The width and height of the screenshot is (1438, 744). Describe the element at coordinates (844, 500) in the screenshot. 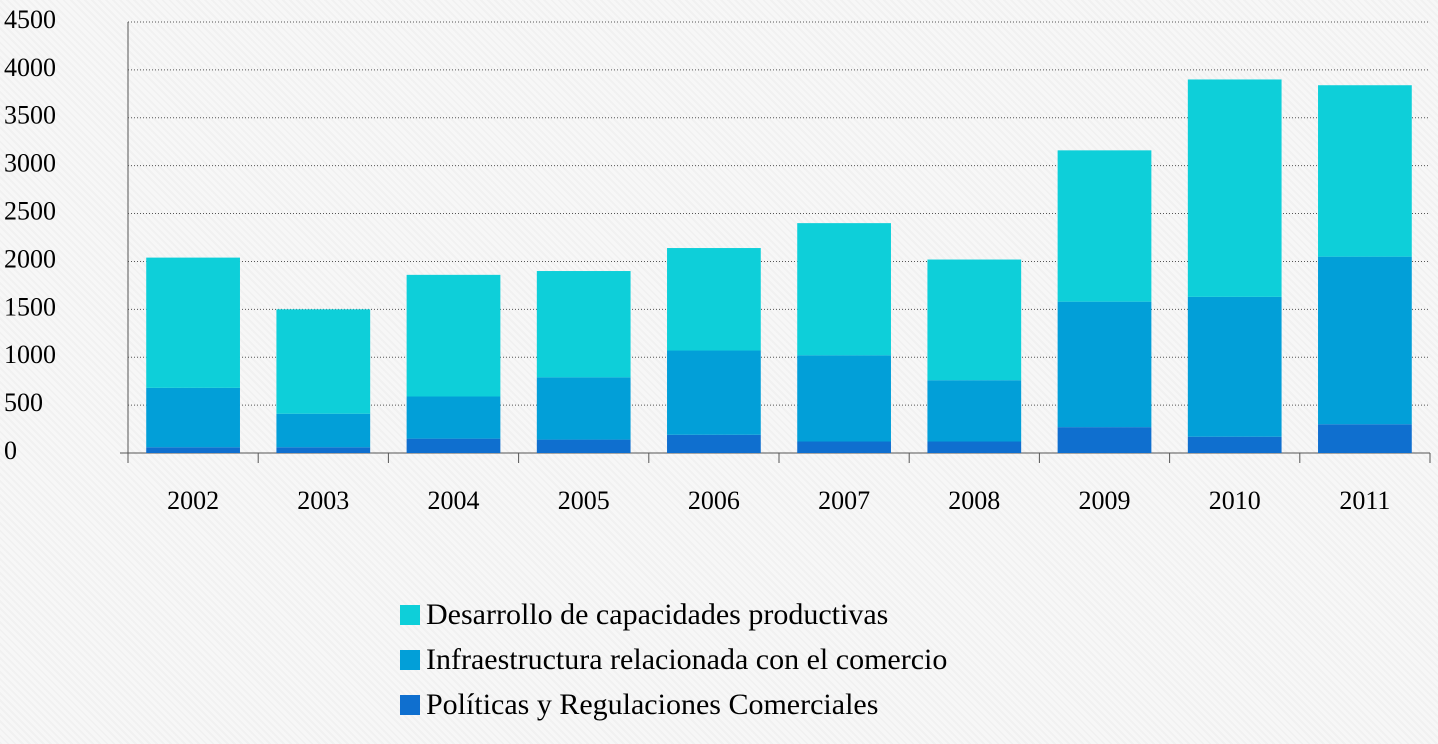

I see `x-tick-label: 2007` at that location.